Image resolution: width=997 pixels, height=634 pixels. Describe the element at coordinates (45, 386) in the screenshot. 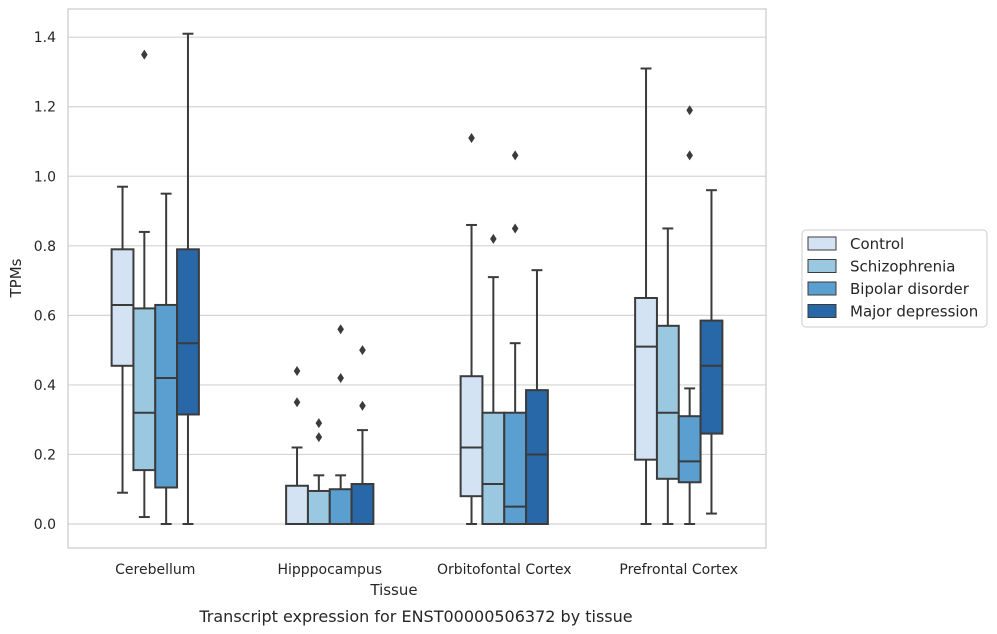

I see `y-tick-label: 0.4` at that location.